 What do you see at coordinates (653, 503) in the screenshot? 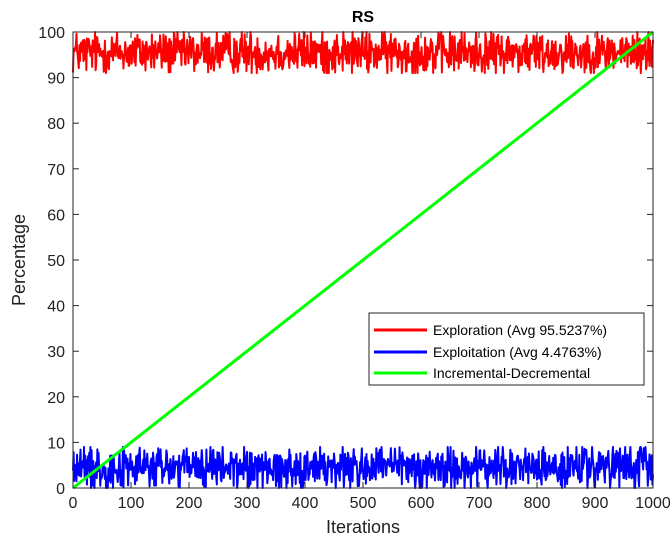
I see `x-tick-label: 1000` at bounding box center [653, 503].